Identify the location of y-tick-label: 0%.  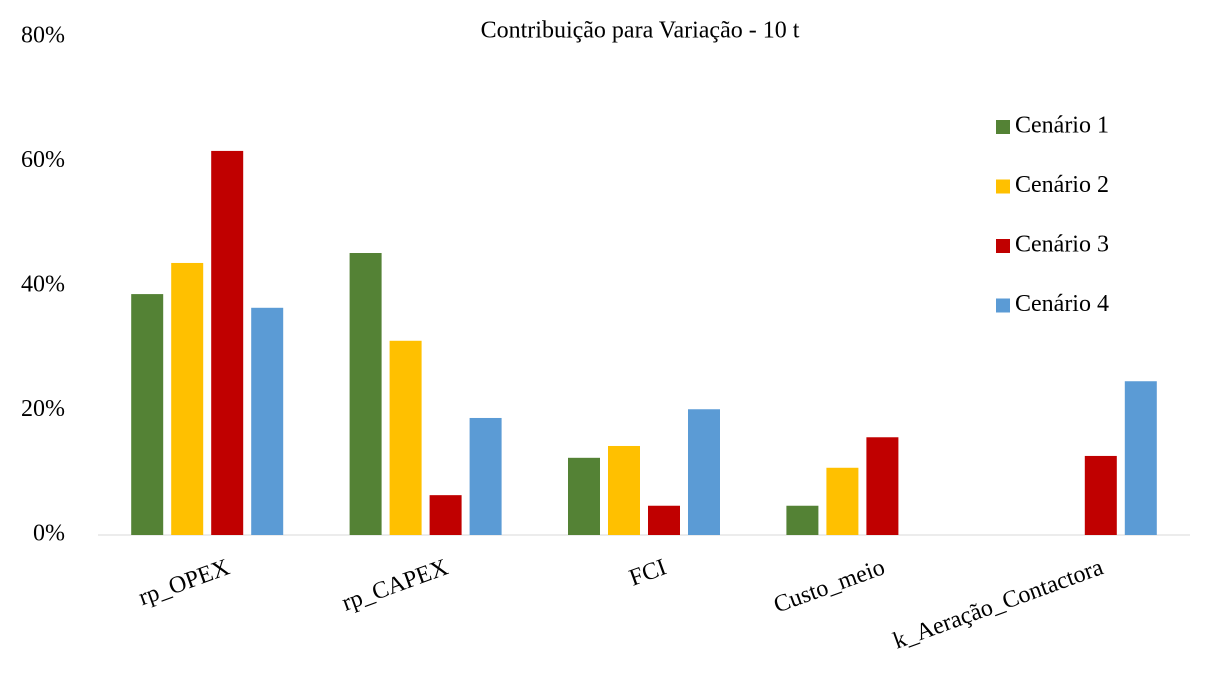
(49, 534).